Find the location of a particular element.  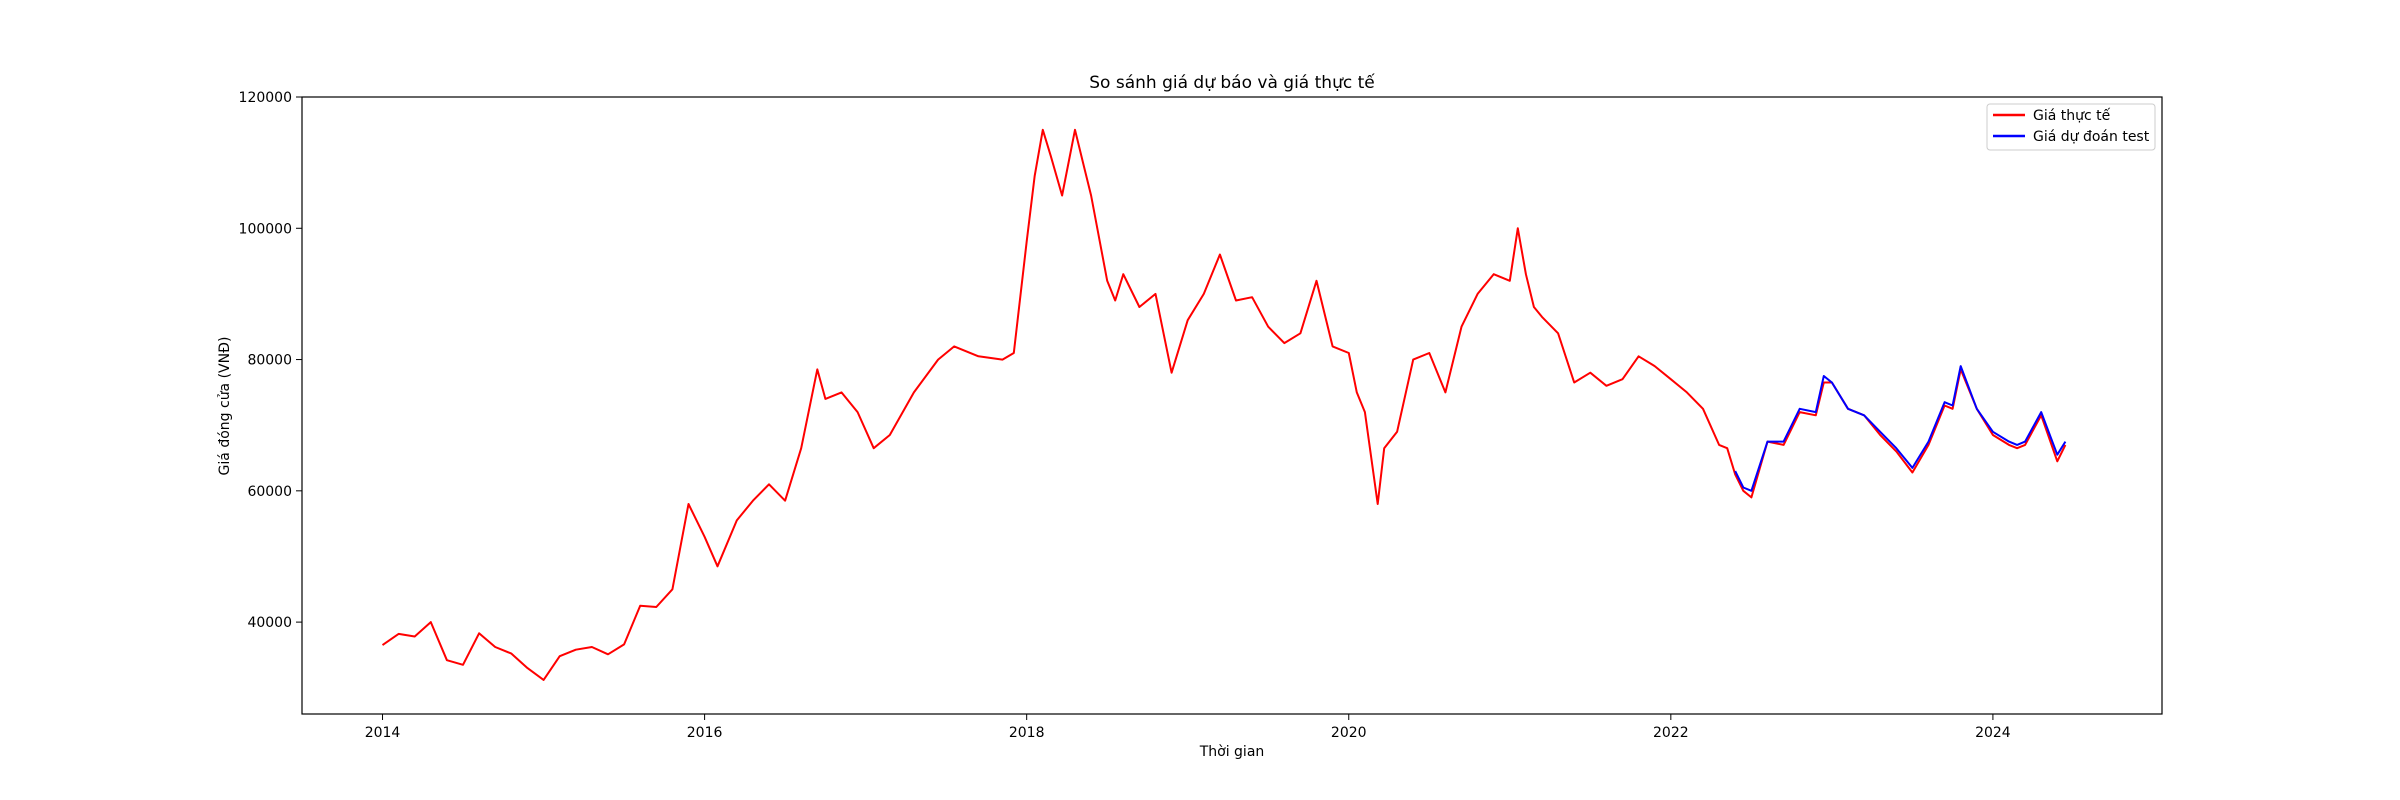

legend: Giá thực tế Giá dự đoán test is located at coordinates (2071, 127).